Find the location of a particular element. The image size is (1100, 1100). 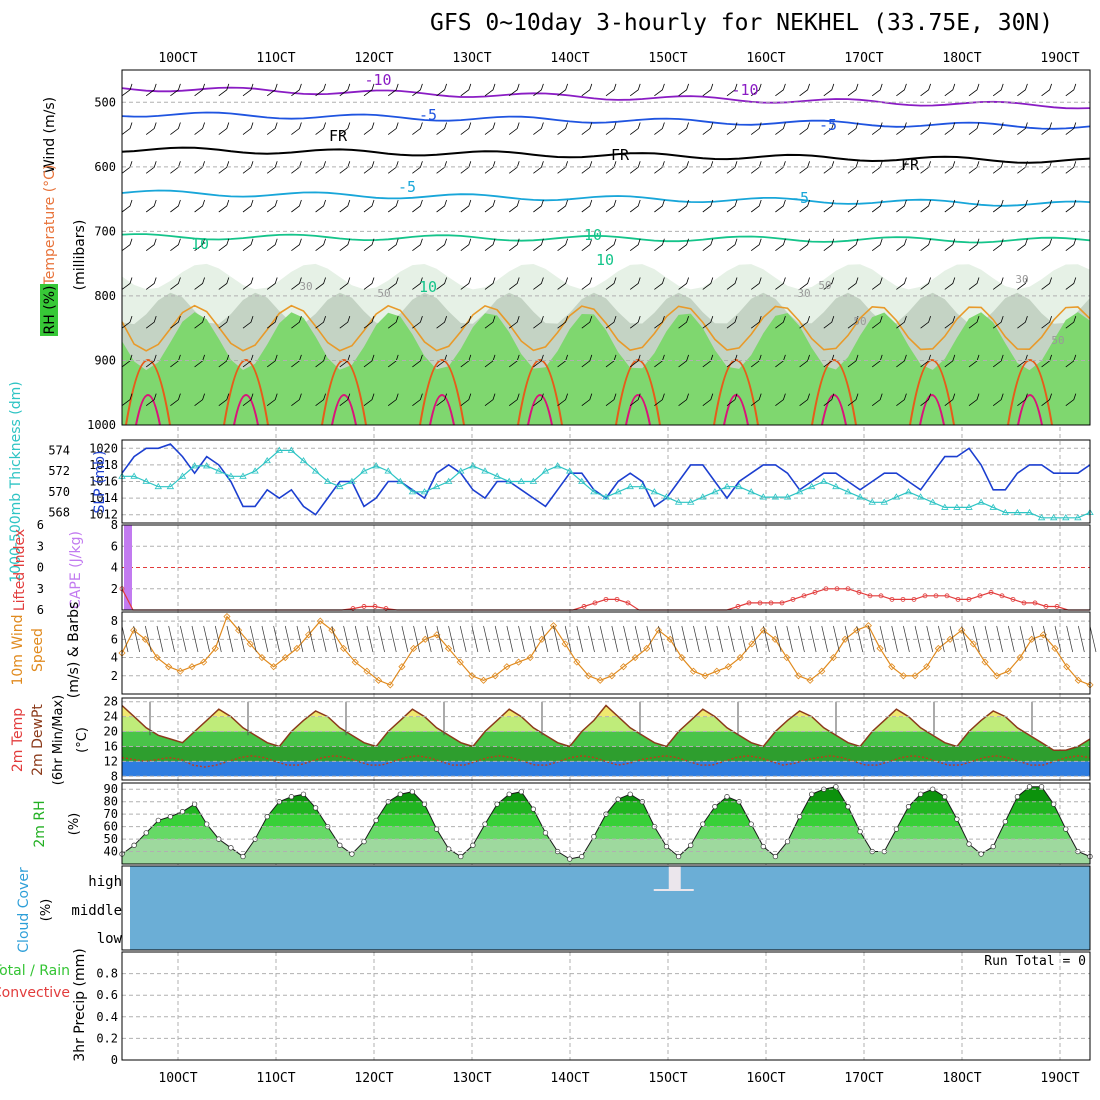

temp-tick-label: 24 is located at coordinates (111, 717).